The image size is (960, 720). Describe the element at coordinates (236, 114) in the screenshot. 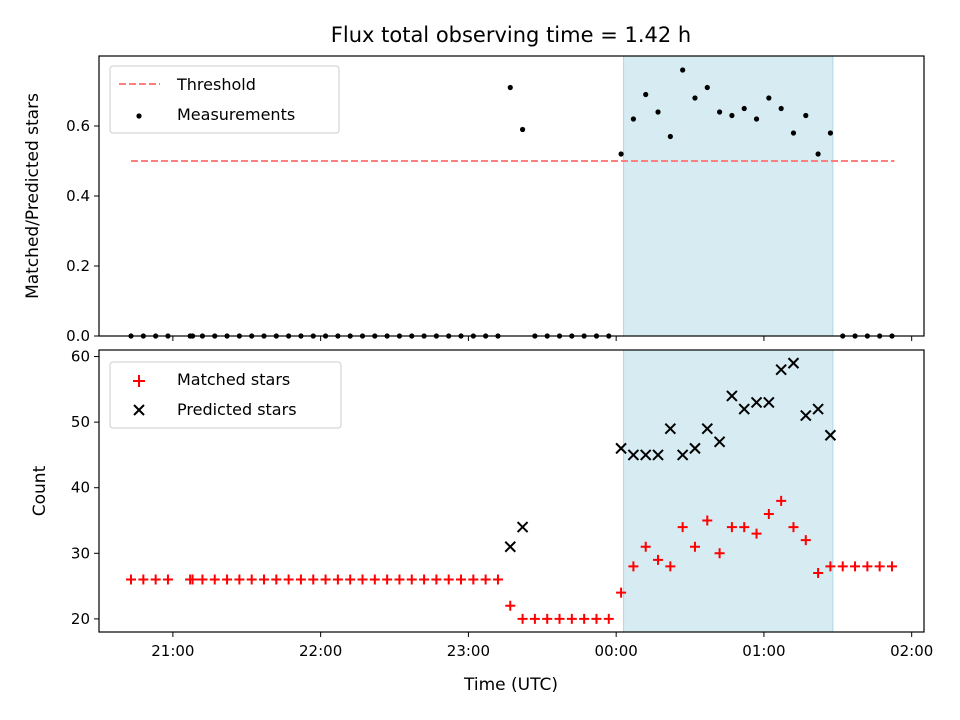

I see `measurements-legend-label: Measurements` at that location.